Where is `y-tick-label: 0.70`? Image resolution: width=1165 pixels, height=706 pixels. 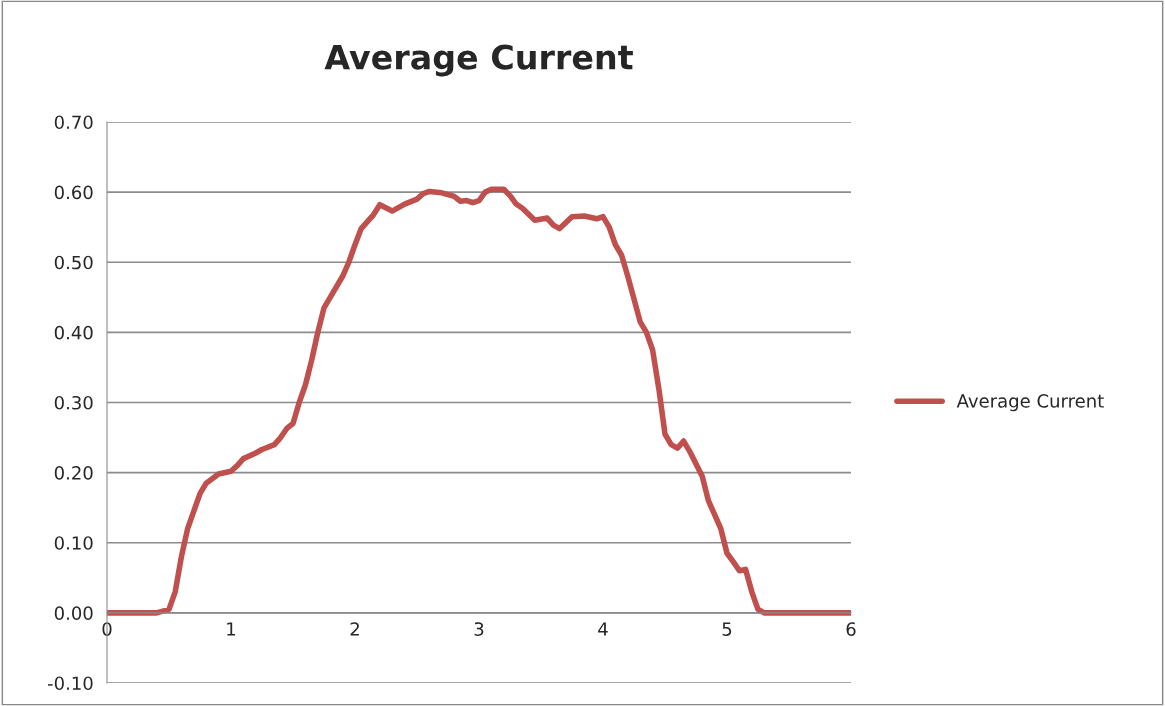 y-tick-label: 0.70 is located at coordinates (73, 122).